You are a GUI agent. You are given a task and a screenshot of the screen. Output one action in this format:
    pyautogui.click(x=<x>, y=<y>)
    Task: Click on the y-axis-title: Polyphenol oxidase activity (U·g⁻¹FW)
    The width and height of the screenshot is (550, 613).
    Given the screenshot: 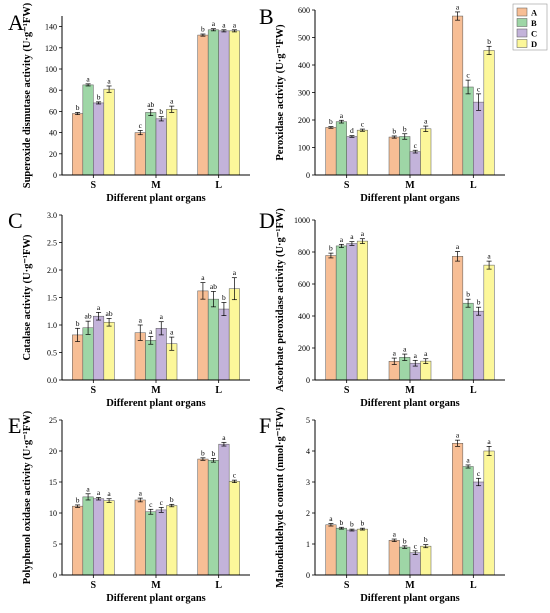 What is the action you would take?
    pyautogui.click(x=27, y=497)
    